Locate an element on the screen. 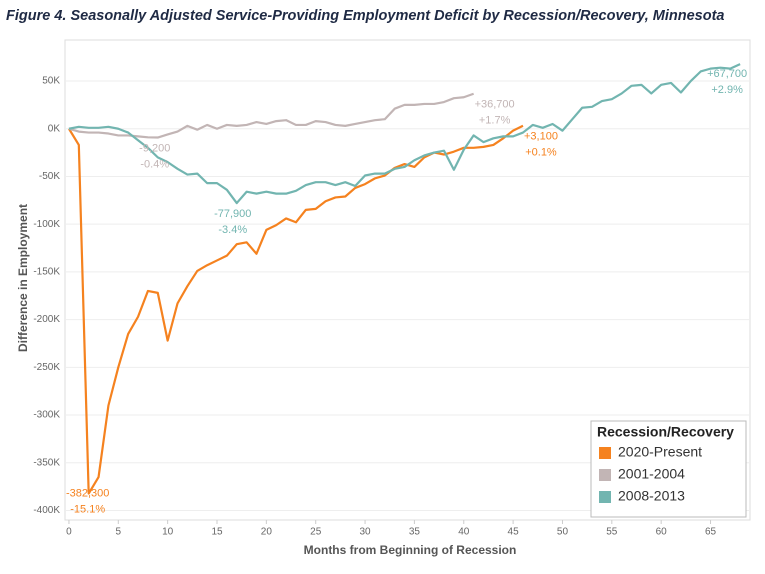  y-tick-label: -400K is located at coordinates (46, 510).